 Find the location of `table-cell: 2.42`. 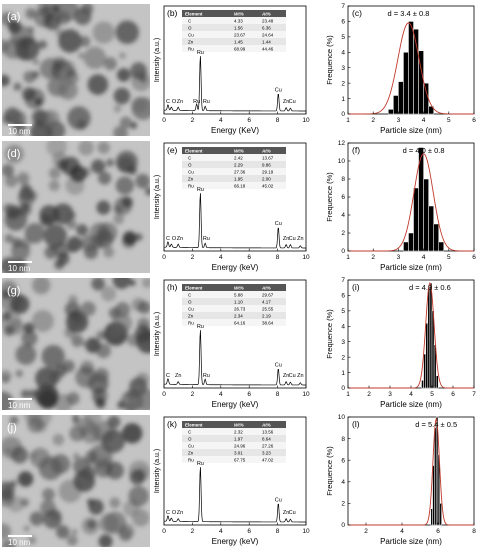

table-cell: 2.42 is located at coordinates (238, 157).